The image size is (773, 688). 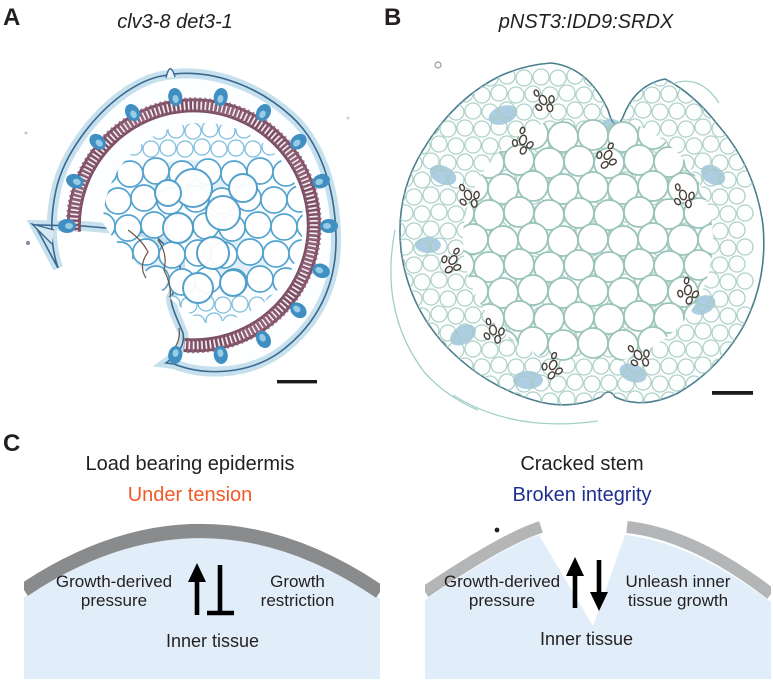 I want to click on inhibition-bar-icon, so click(x=220, y=590).